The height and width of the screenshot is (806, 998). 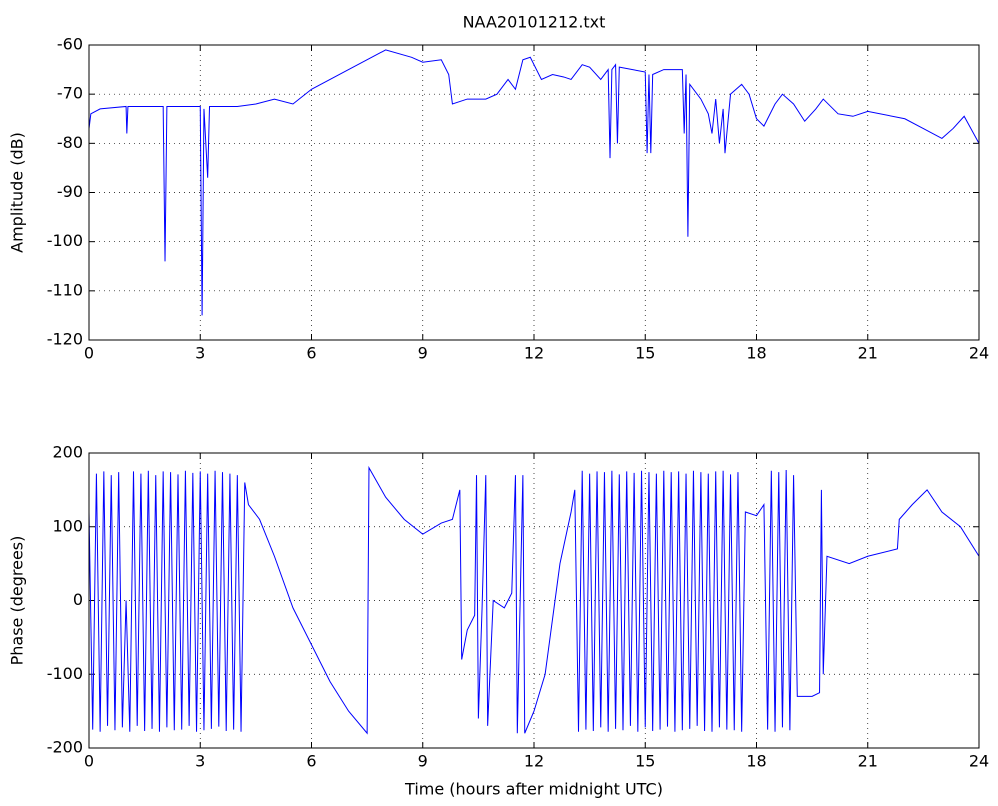 What do you see at coordinates (534, 22) in the screenshot?
I see `chart-title: NAA20101212.txt` at bounding box center [534, 22].